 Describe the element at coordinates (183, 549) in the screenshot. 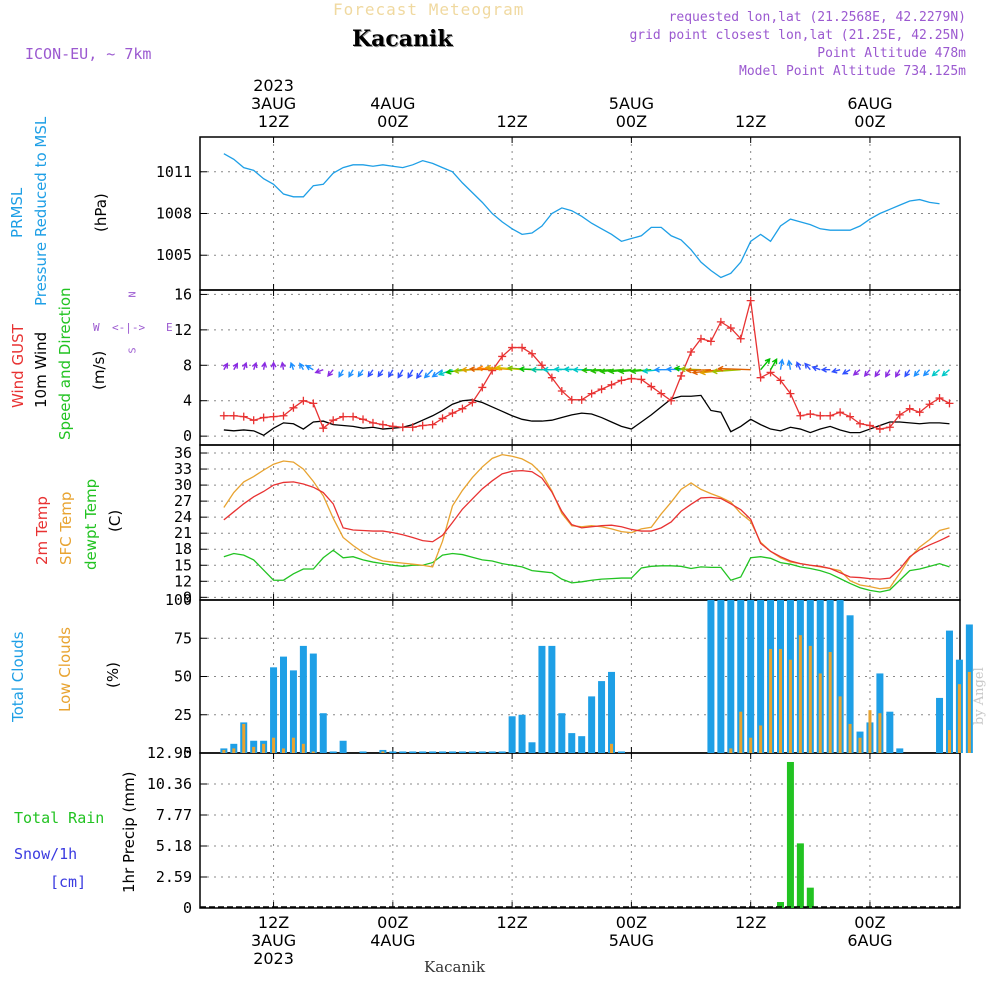

I see `ytick-label-temperature-3: 18` at that location.